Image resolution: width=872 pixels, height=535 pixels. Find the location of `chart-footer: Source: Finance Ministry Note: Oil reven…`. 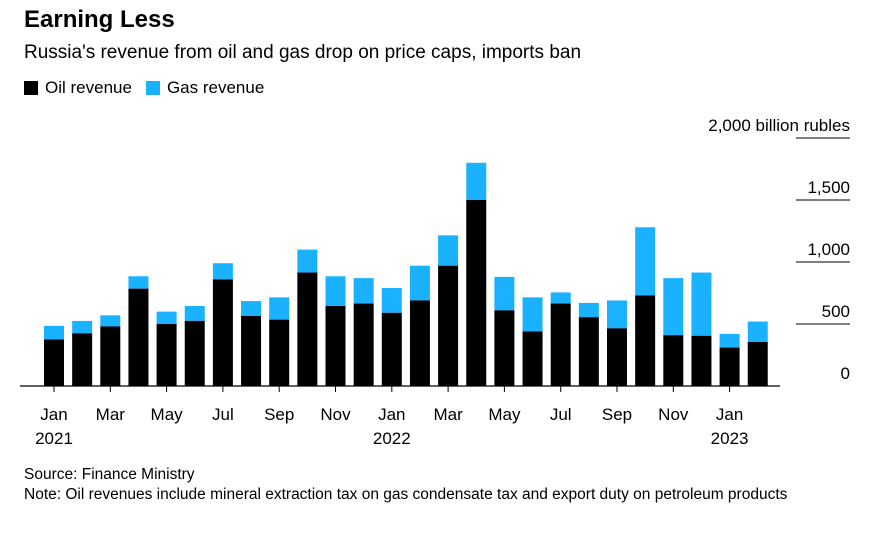

chart-footer: Source: Finance Ministry Note: Oil reven… is located at coordinates (444, 485).